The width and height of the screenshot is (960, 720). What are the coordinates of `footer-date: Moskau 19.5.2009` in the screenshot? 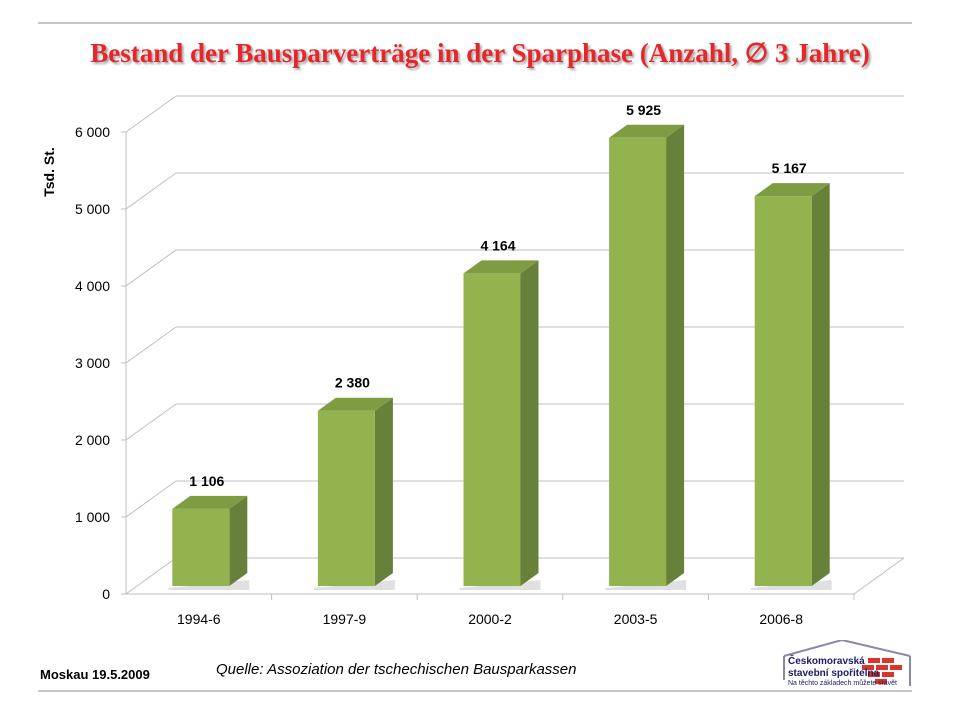 It's located at (95, 674).